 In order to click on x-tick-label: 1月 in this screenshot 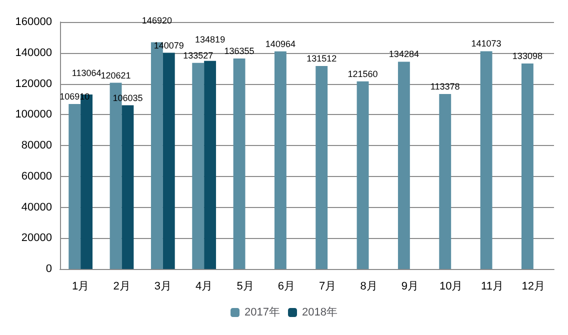, I will do `click(81, 286)`.